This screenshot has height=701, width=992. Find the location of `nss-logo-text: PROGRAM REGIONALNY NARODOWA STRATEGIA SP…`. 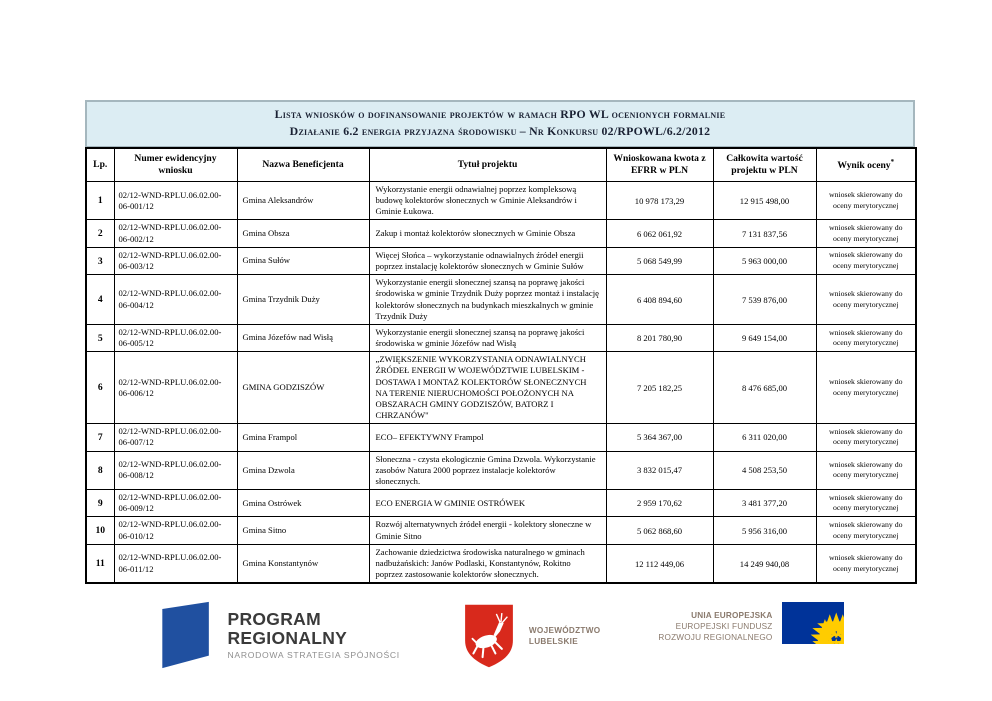

nss-logo-text: PROGRAM REGIONALNY NARODOWA STRATEGIA SP… is located at coordinates (313, 635).